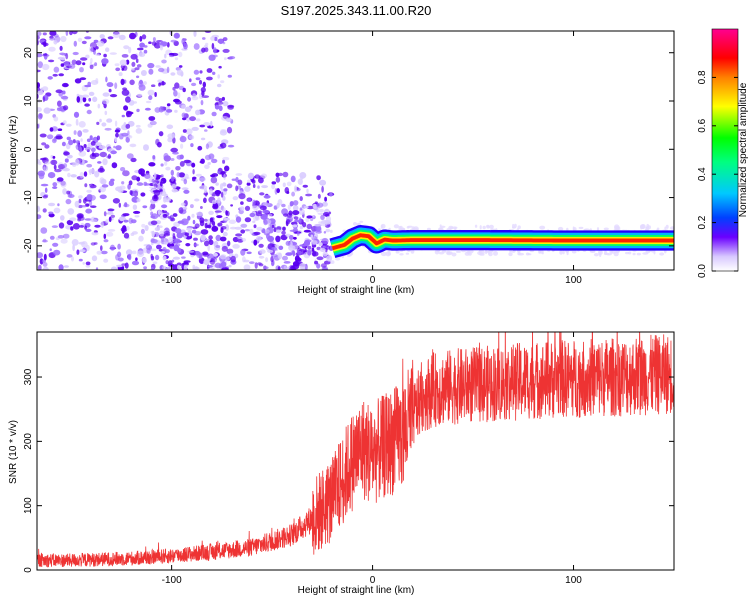 The image size is (750, 600). What do you see at coordinates (373, 580) in the screenshot?
I see `snr-x-tick-label: 0` at bounding box center [373, 580].